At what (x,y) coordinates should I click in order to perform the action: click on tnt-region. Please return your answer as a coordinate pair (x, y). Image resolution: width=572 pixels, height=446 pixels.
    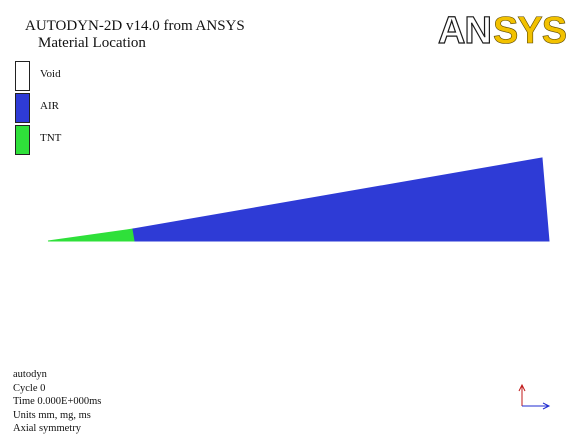
    Looking at the image, I should click on (91, 235).